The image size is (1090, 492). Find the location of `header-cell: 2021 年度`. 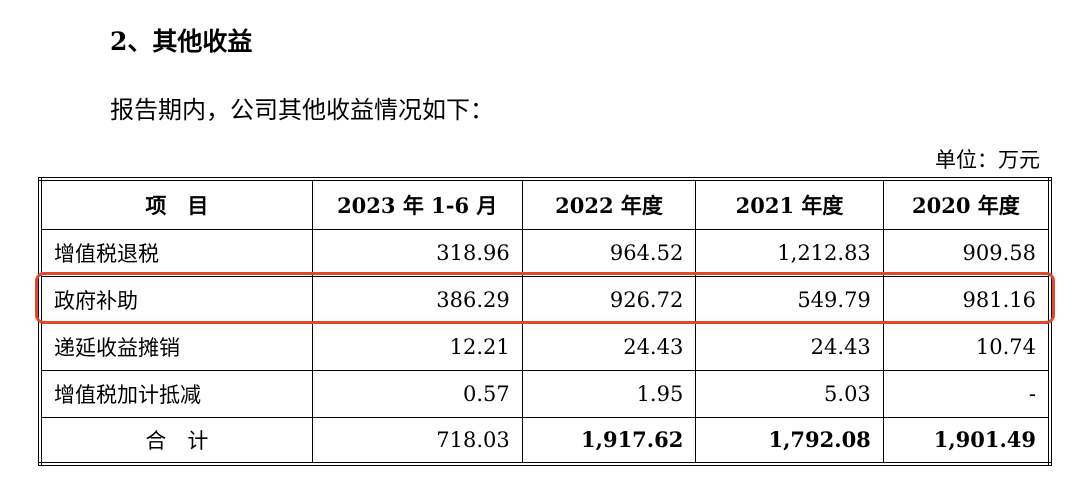

header-cell: 2021 年度 is located at coordinates (789, 204).